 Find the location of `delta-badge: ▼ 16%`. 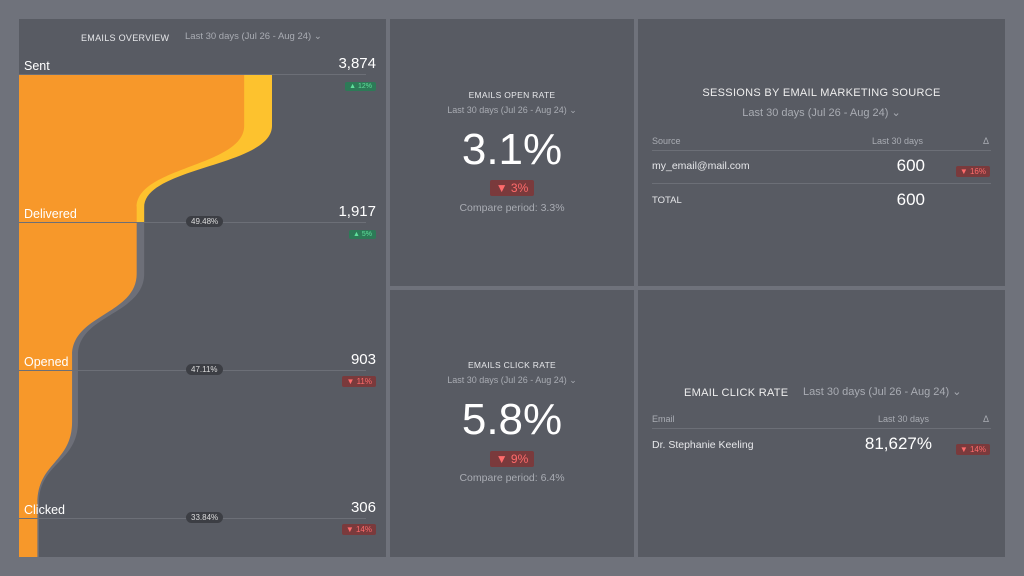

delta-badge: ▼ 16% is located at coordinates (972, 171).